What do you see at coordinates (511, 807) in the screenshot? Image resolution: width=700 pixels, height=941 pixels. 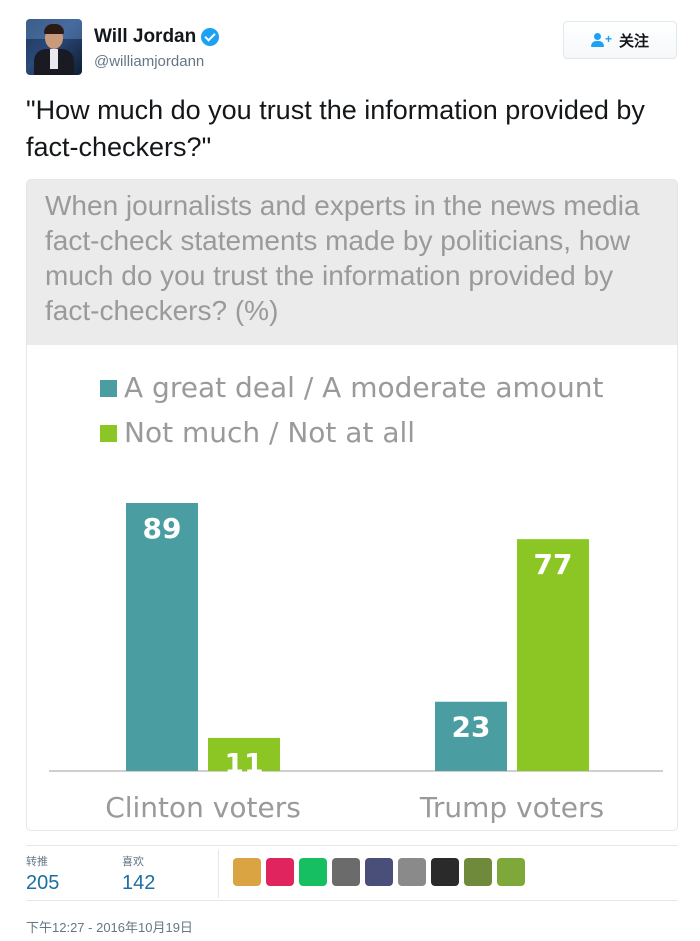 I see `category-label-2: Trump voters` at bounding box center [511, 807].